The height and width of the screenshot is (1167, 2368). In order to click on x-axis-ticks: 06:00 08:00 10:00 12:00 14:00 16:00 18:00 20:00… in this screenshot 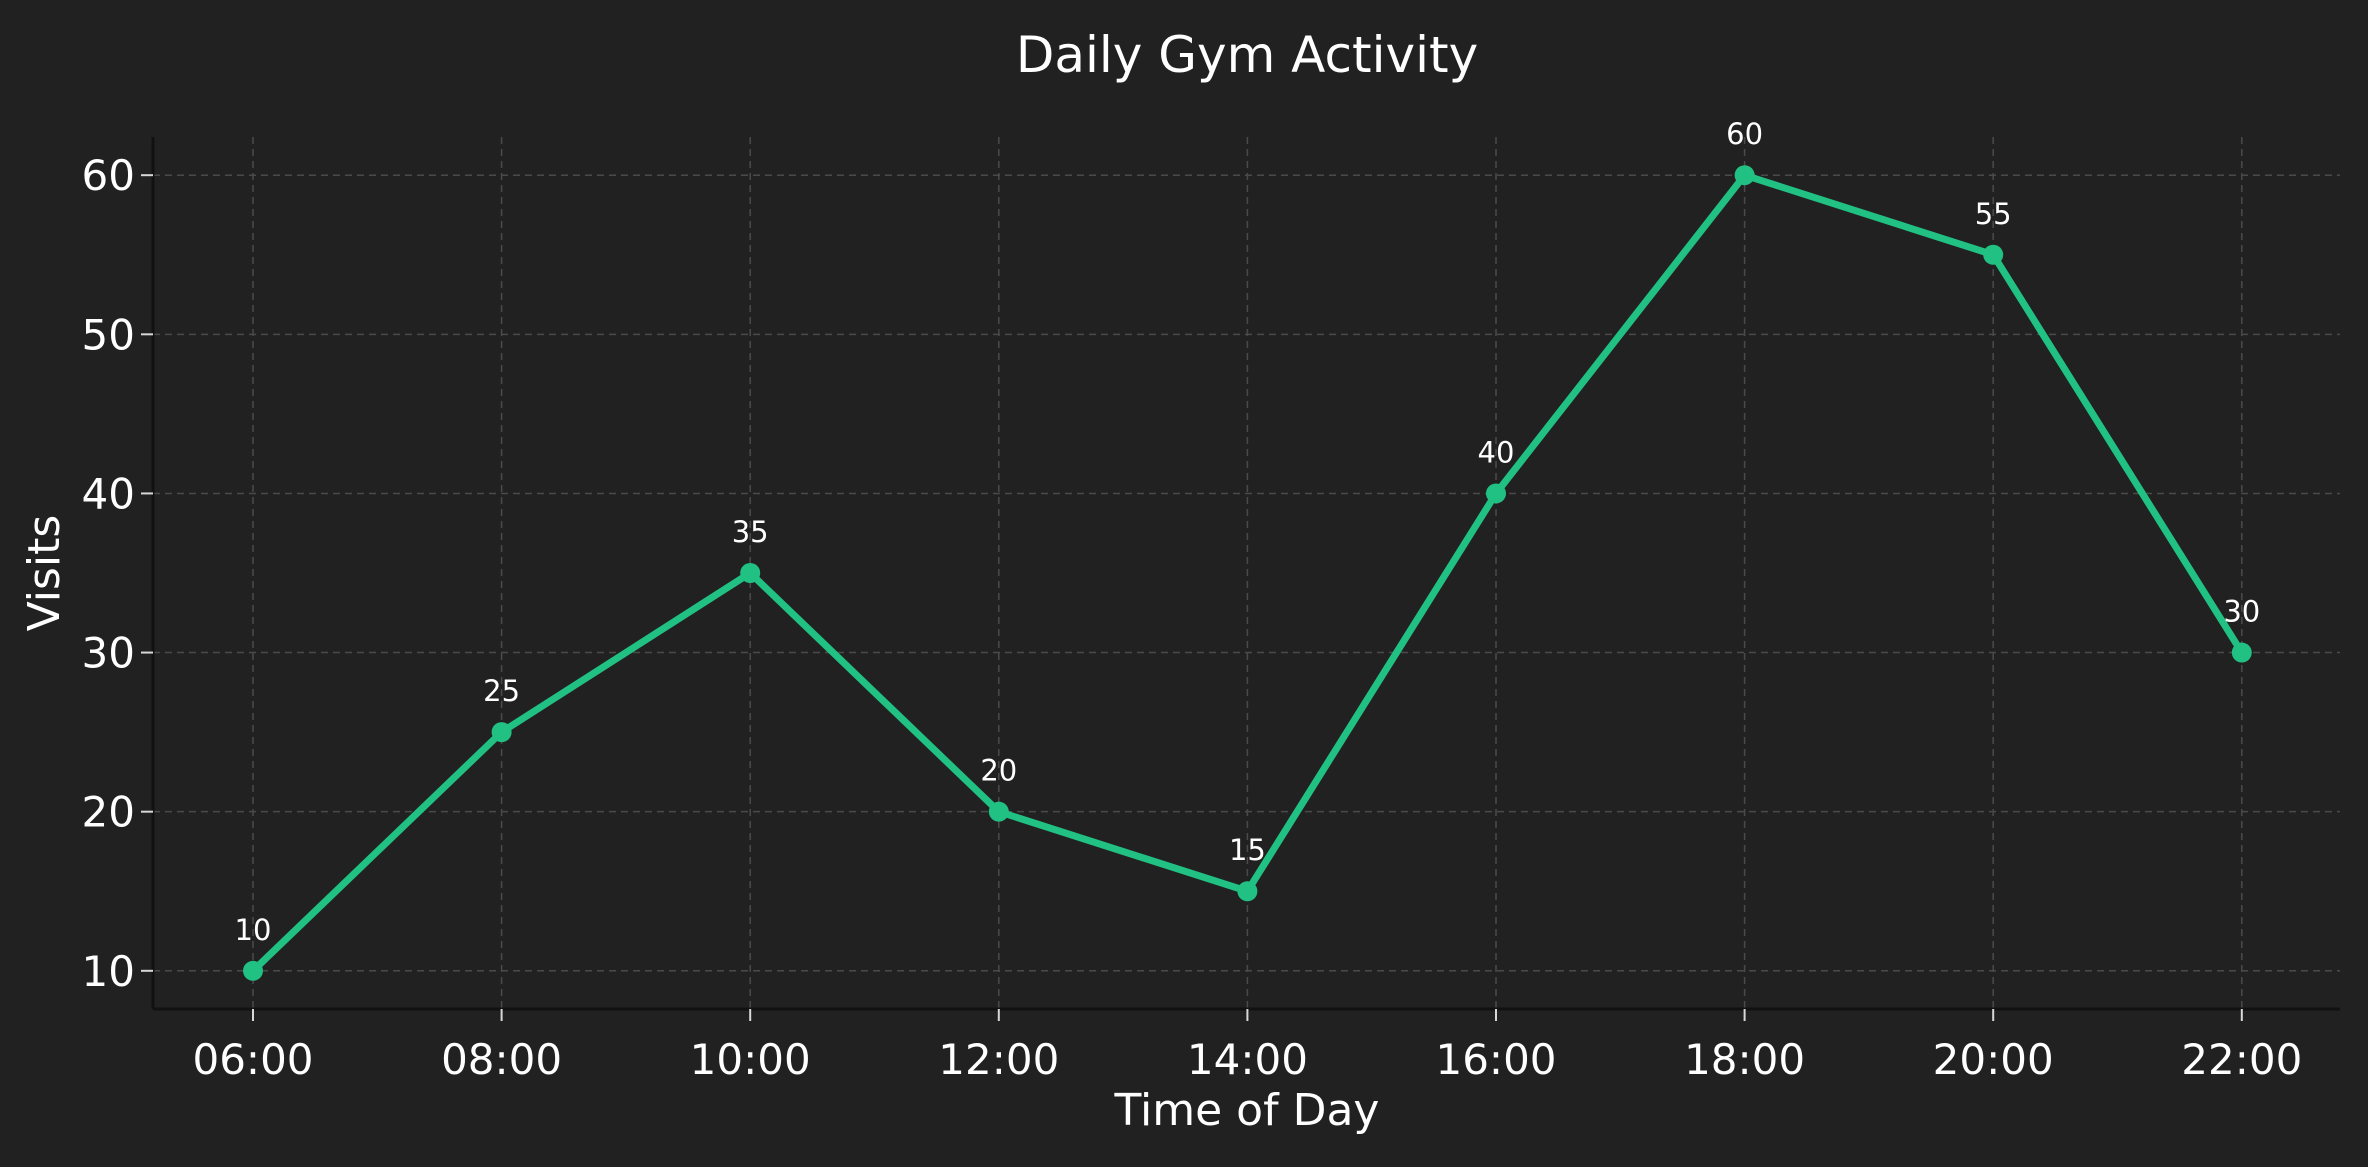, I will do `click(1247, 1046)`.